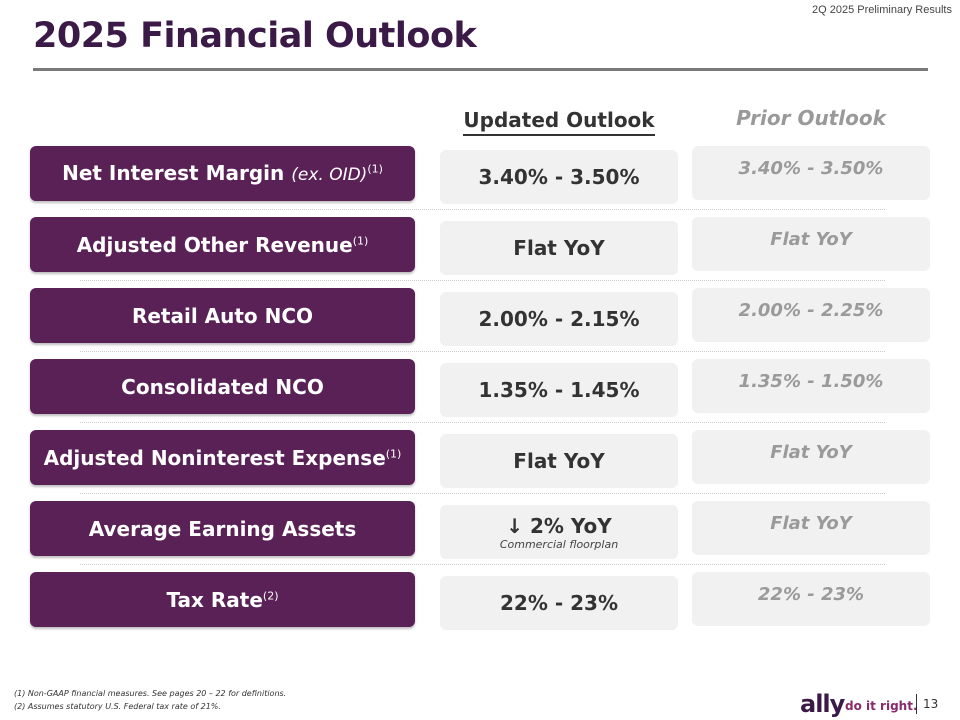  I want to click on report-label: 2Q 2025 Preliminary Results, so click(881, 10).